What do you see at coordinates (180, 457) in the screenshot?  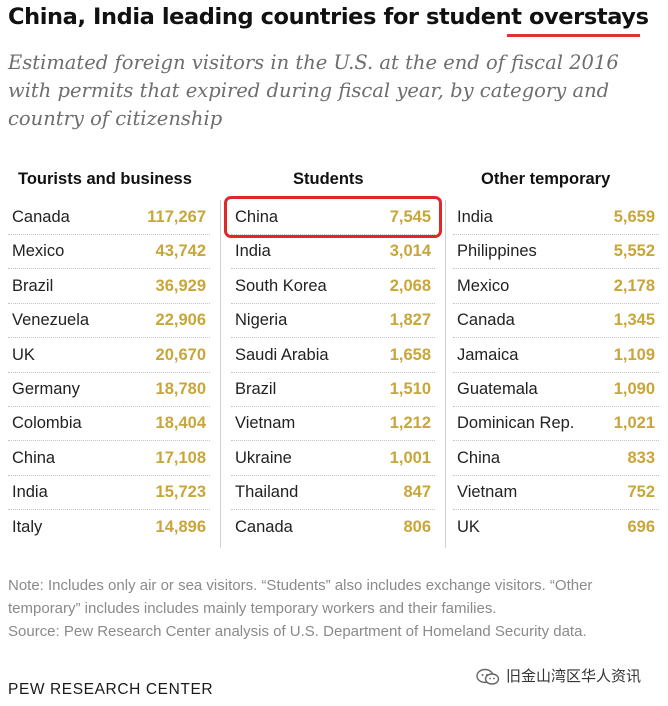 I see `value-label: 17,108` at bounding box center [180, 457].